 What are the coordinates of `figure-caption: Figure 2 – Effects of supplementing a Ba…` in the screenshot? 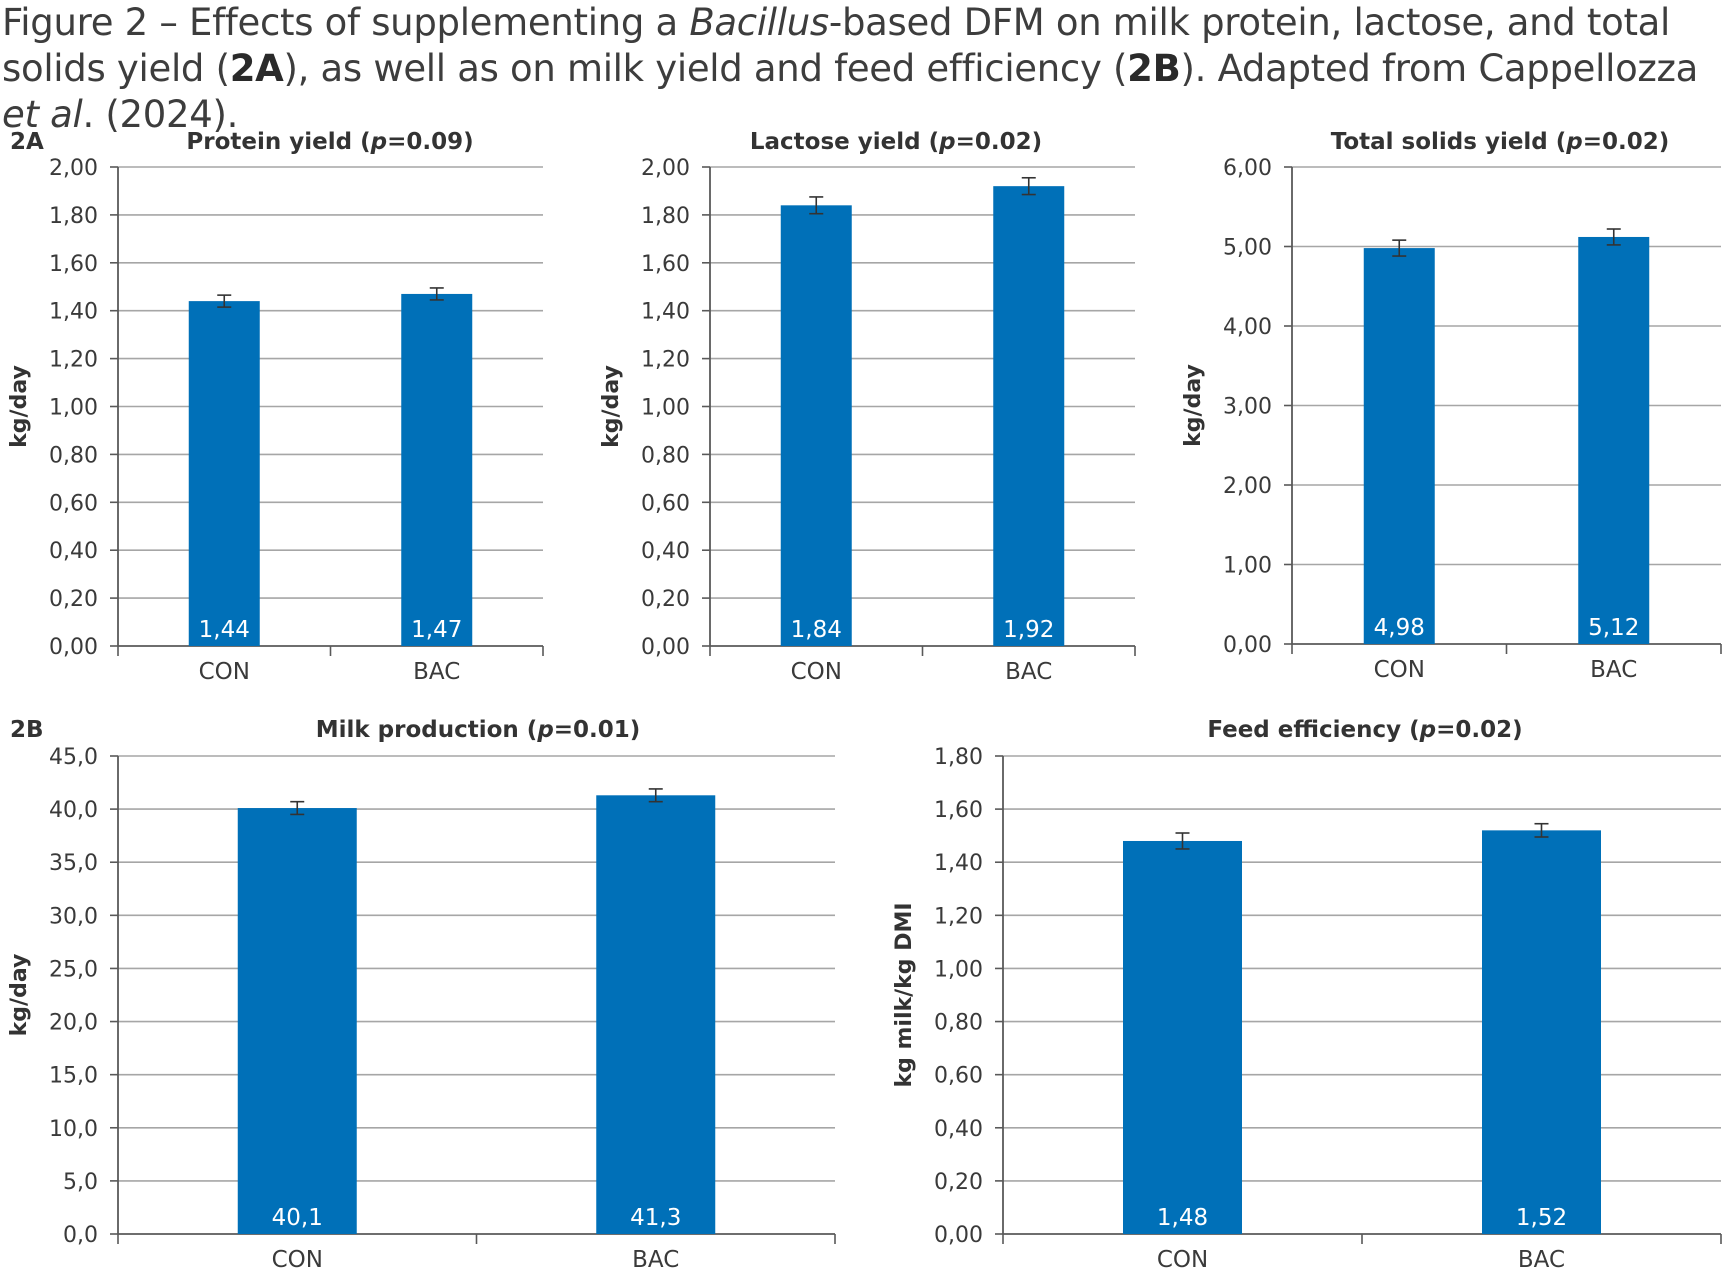 It's located at (861, 69).